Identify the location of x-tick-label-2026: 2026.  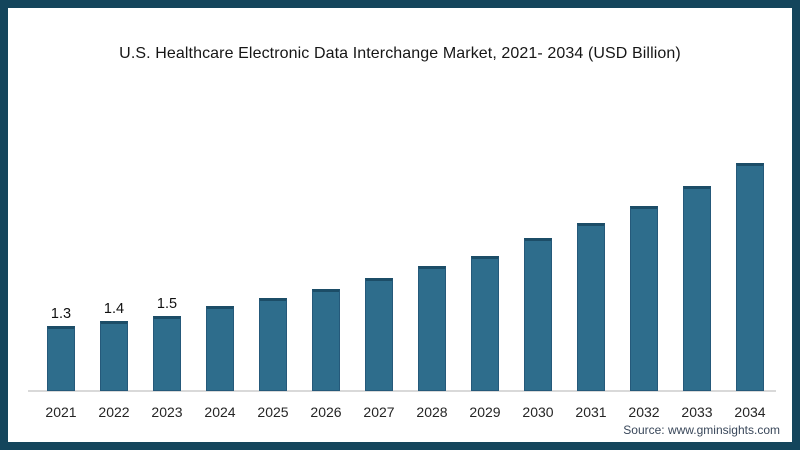
(326, 412).